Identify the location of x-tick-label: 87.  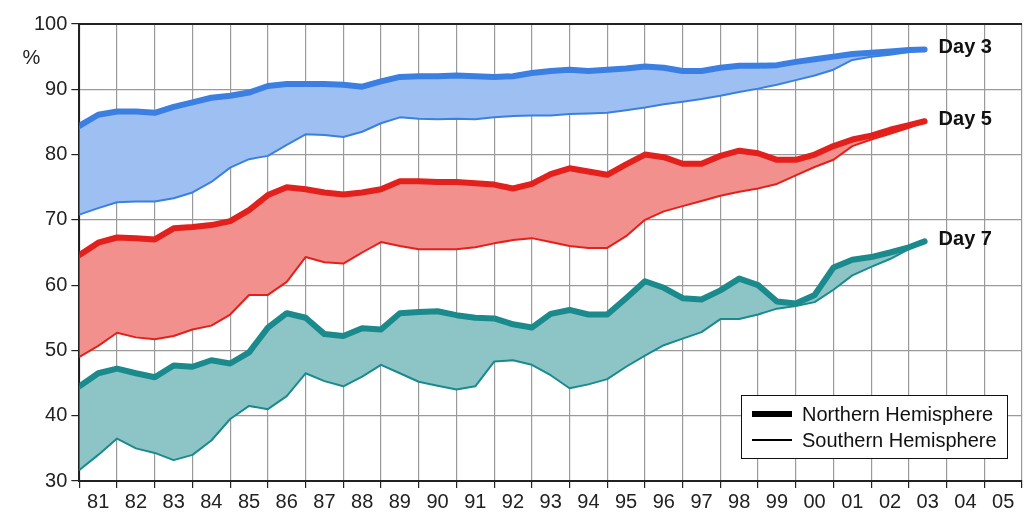
(324, 500).